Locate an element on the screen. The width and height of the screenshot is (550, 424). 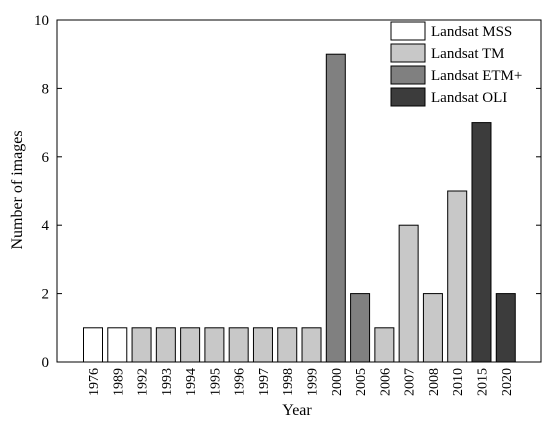
x-tick-label: 1989 is located at coordinates (118, 382).